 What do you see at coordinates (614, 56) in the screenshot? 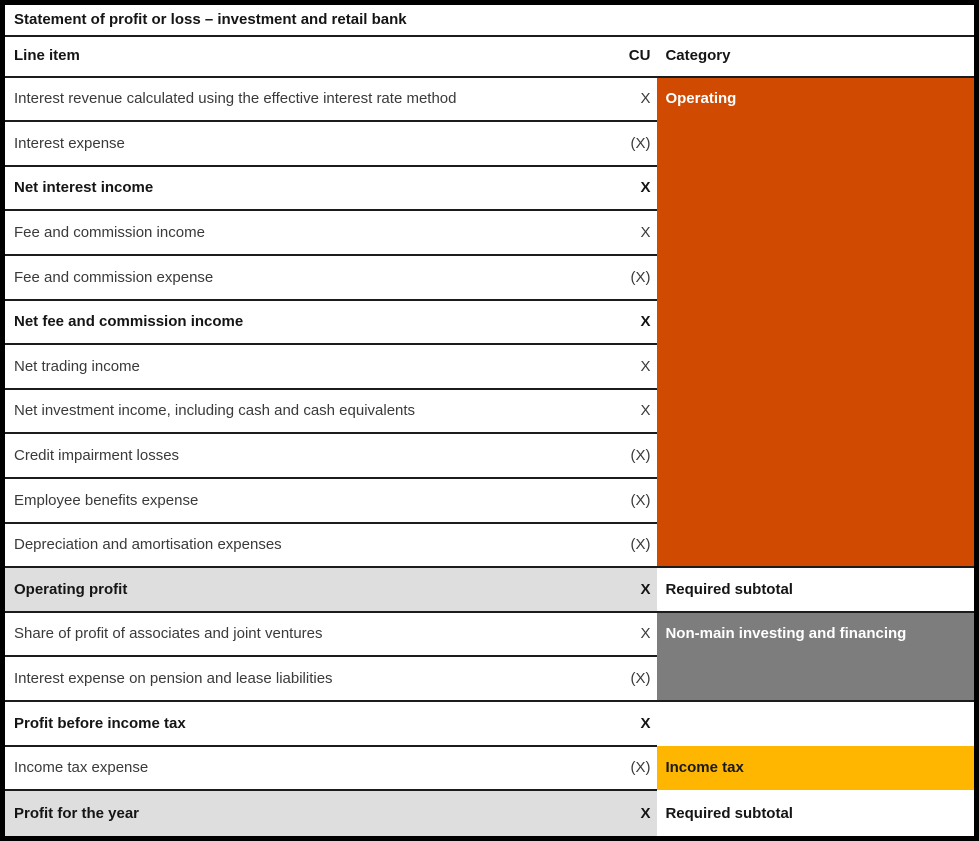
I see `column-header-cu: CU` at bounding box center [614, 56].